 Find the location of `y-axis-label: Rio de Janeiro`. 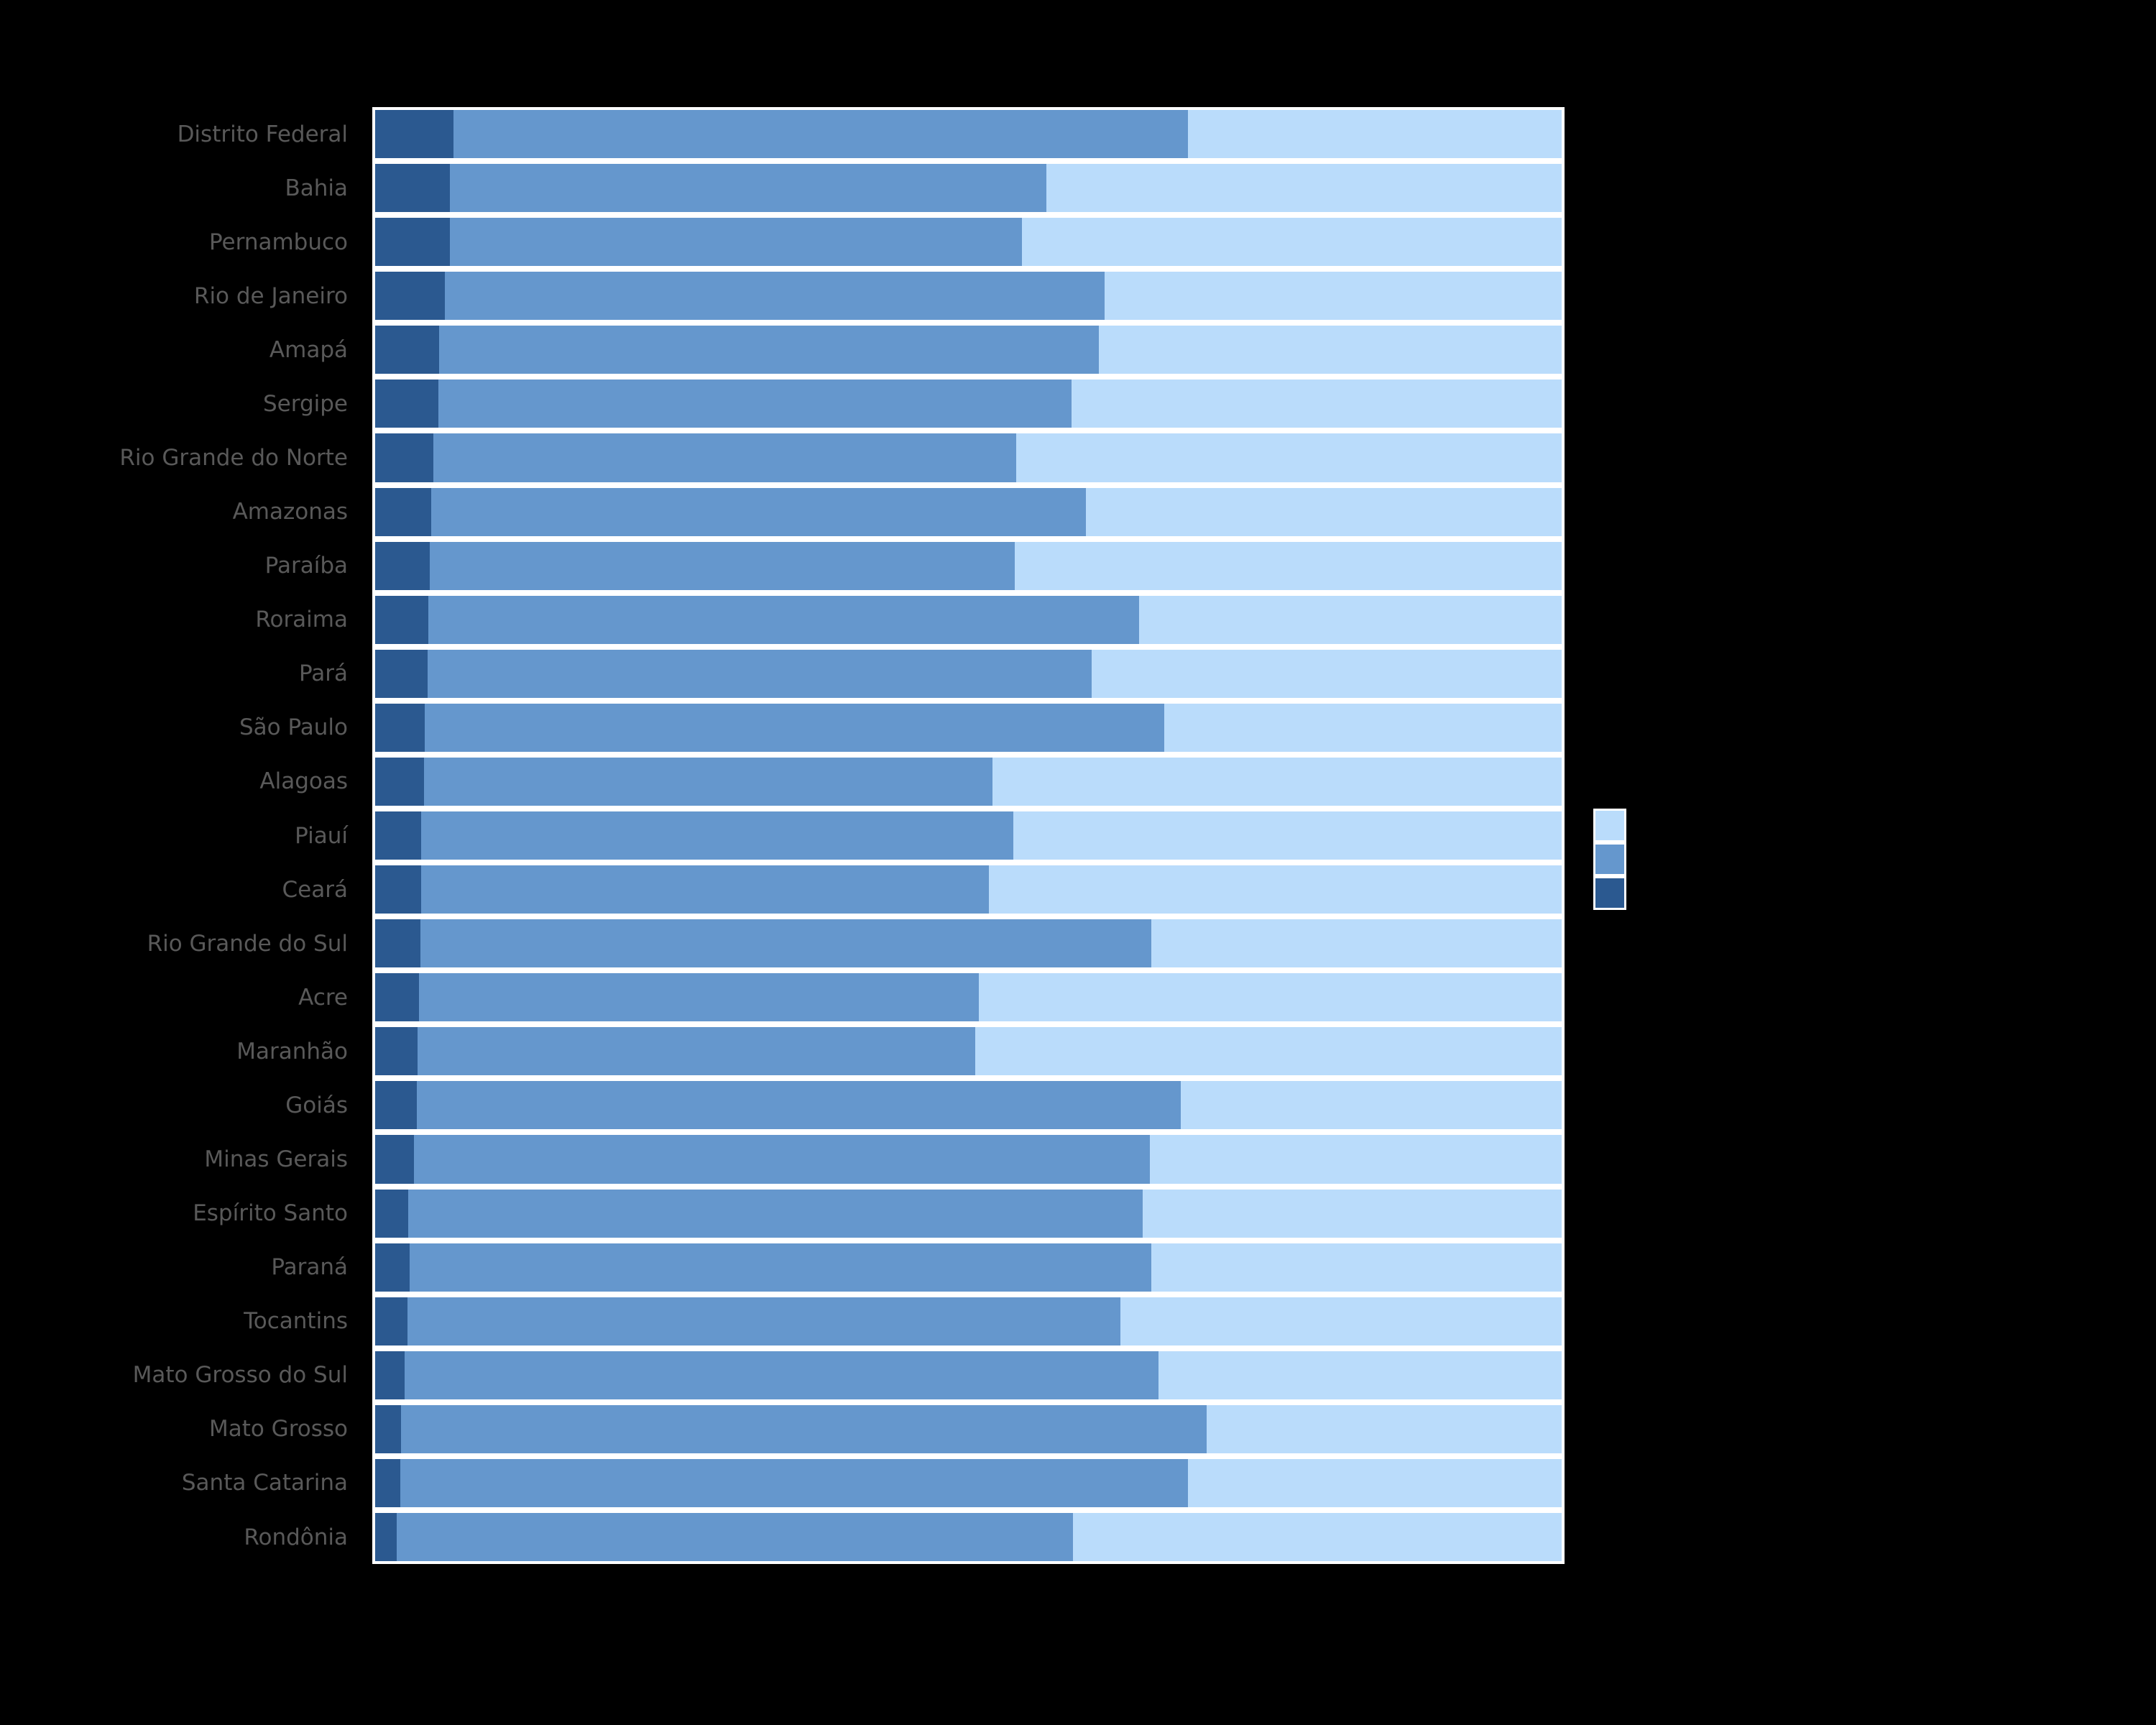

y-axis-label: Rio de Janeiro is located at coordinates (270, 295).